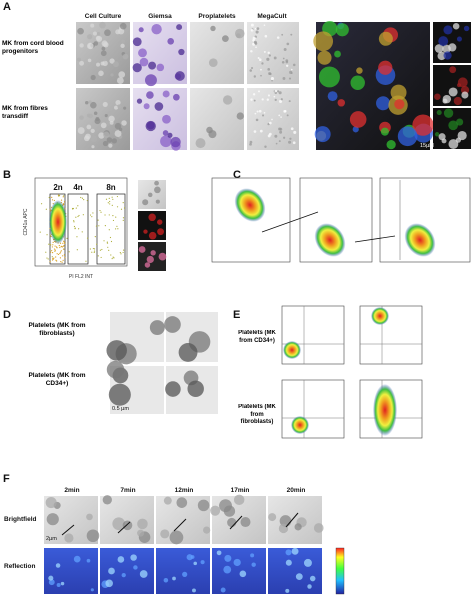  What do you see at coordinates (25, 112) in the screenshot?
I see `row-label: MK from fibres transdiff` at bounding box center [25, 112].